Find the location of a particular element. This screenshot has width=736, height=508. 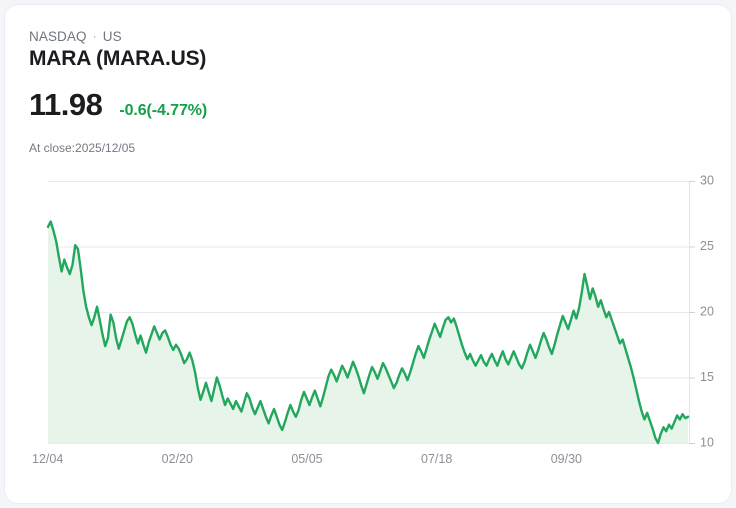

chart-y-axis-labels: 30 25 20 15 10 is located at coordinates (707, 311).